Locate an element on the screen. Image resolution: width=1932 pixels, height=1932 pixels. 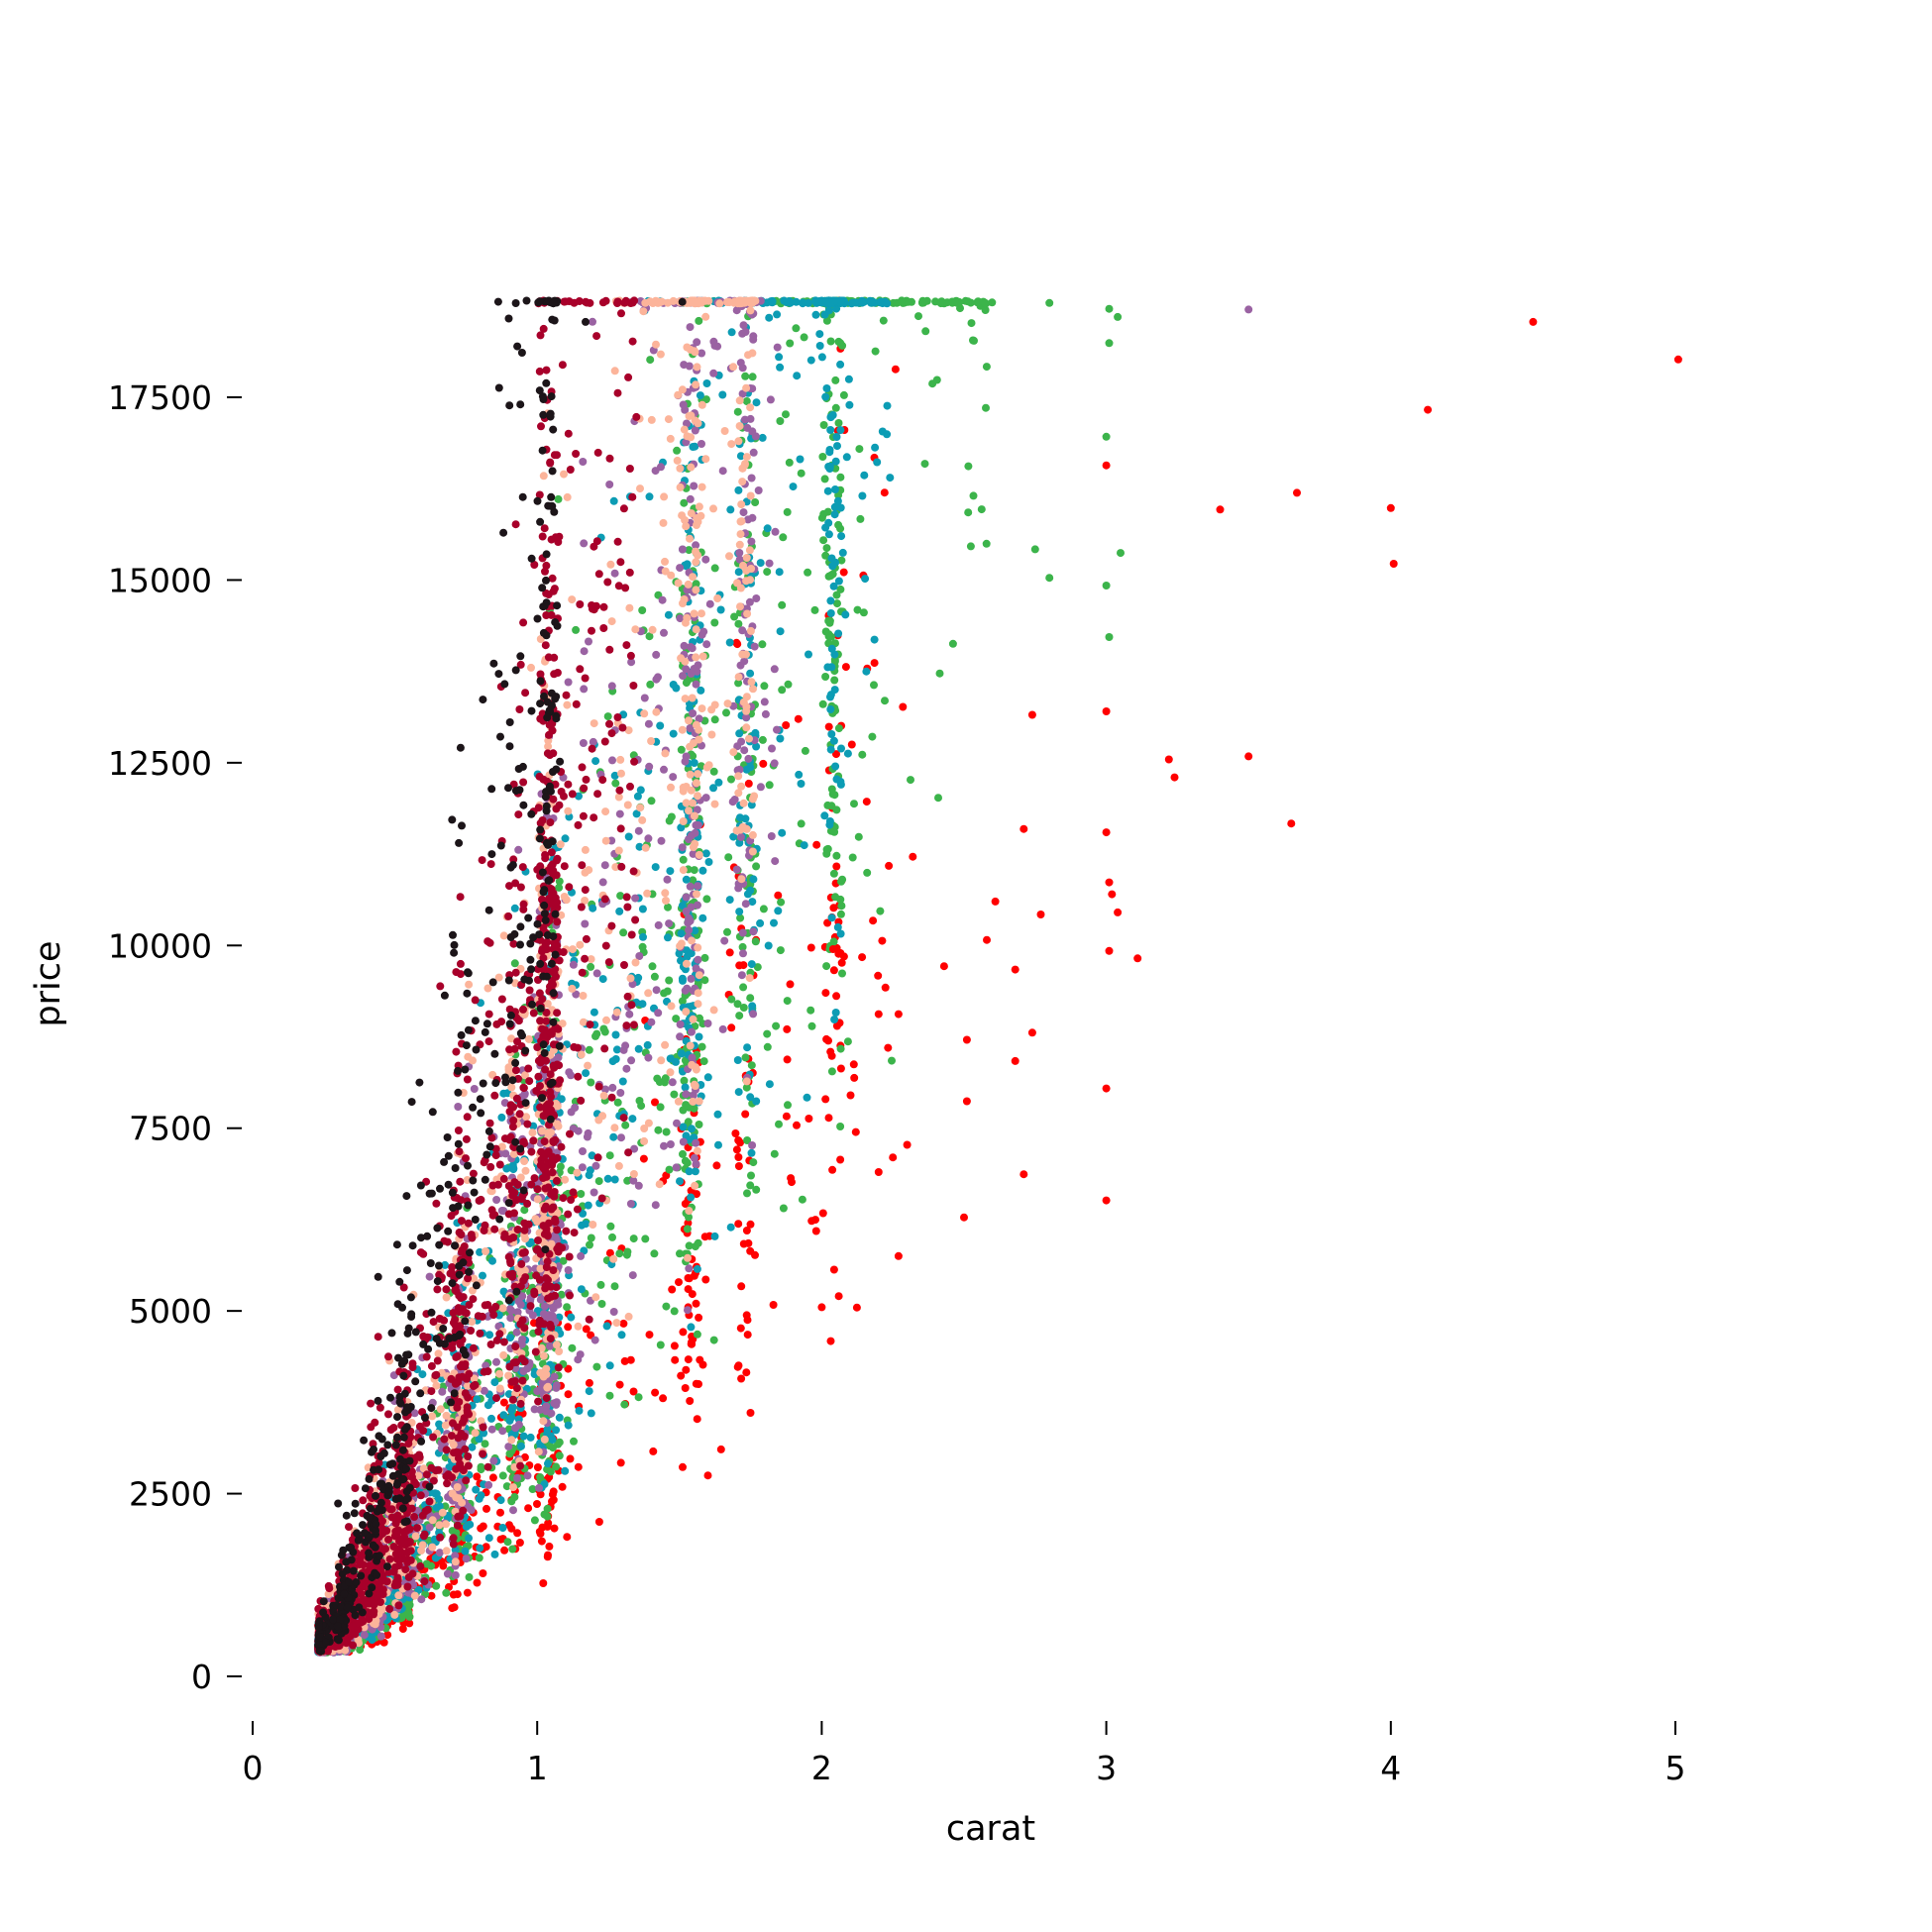
x-tick-label: 5 is located at coordinates (1675, 1768).